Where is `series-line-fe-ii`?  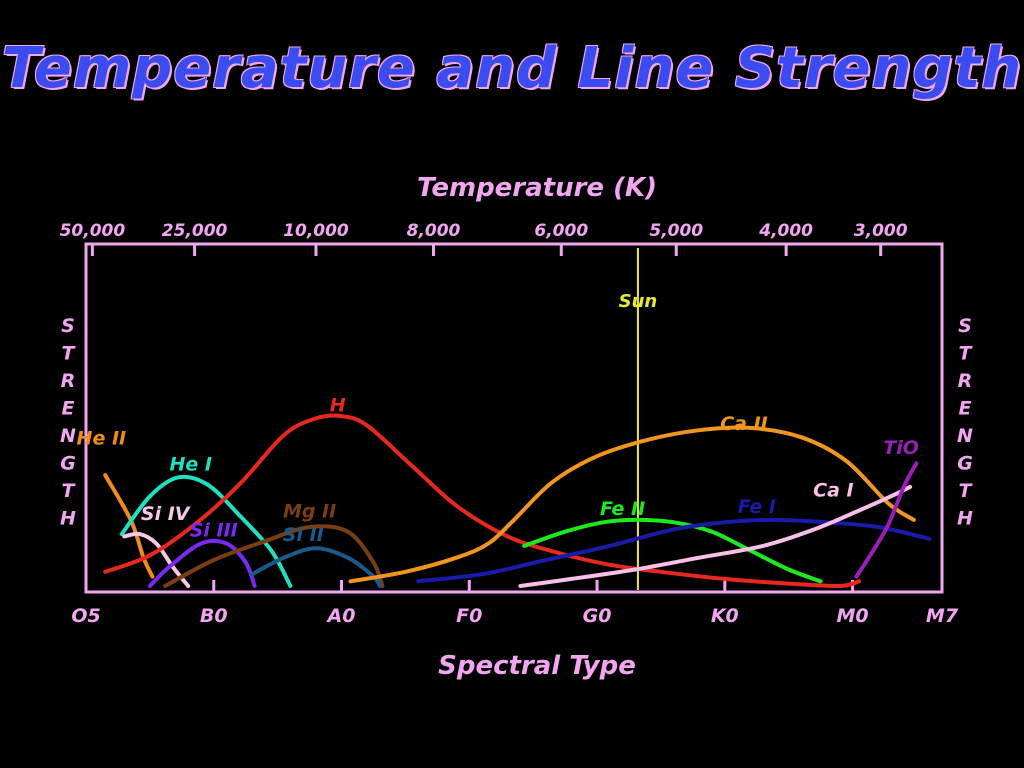 series-line-fe-ii is located at coordinates (672, 550).